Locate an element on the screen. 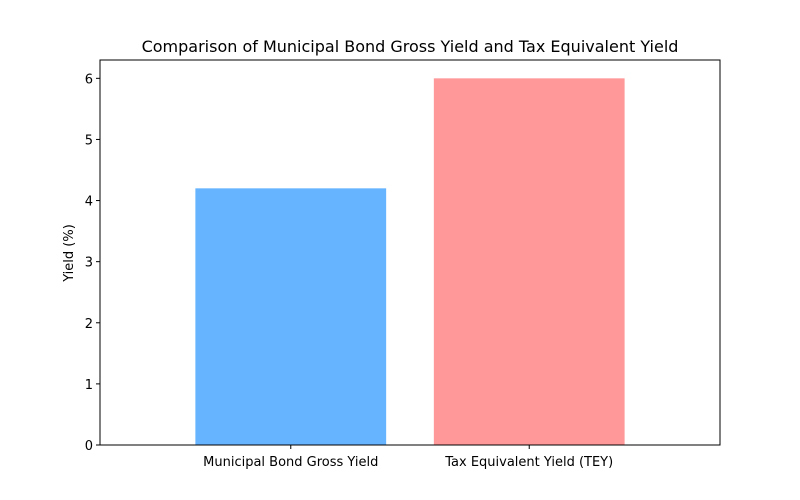  y-tick-label: 4 is located at coordinates (89, 202).